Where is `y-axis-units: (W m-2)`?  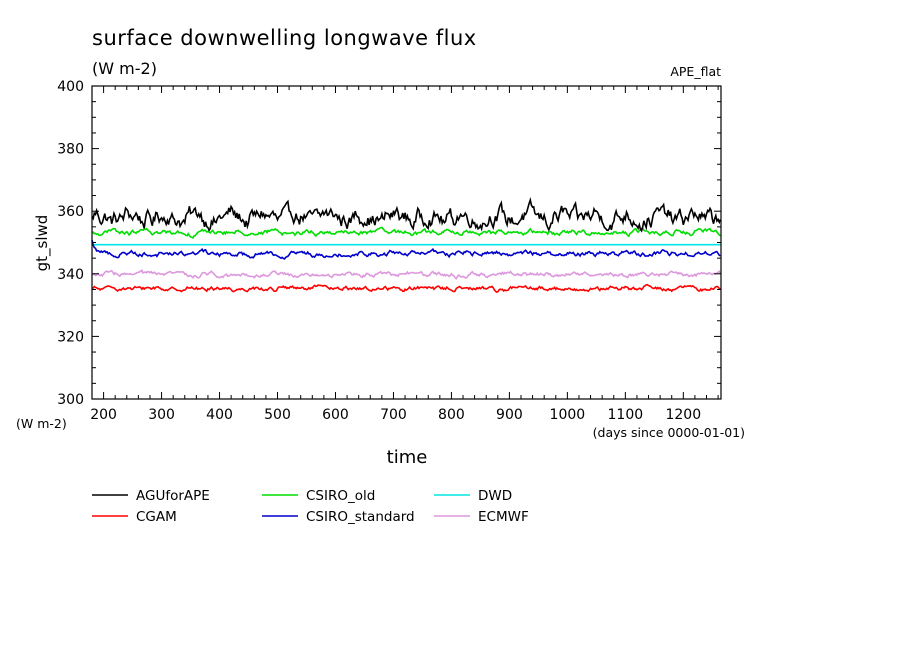
y-axis-units: (W m-2) is located at coordinates (41, 423).